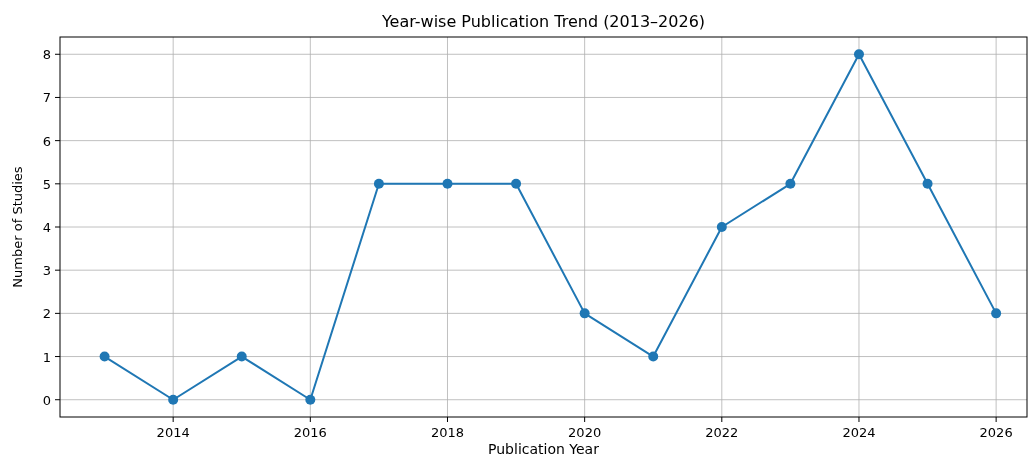  Describe the element at coordinates (859, 432) in the screenshot. I see `x-tick-label: 2024` at that location.